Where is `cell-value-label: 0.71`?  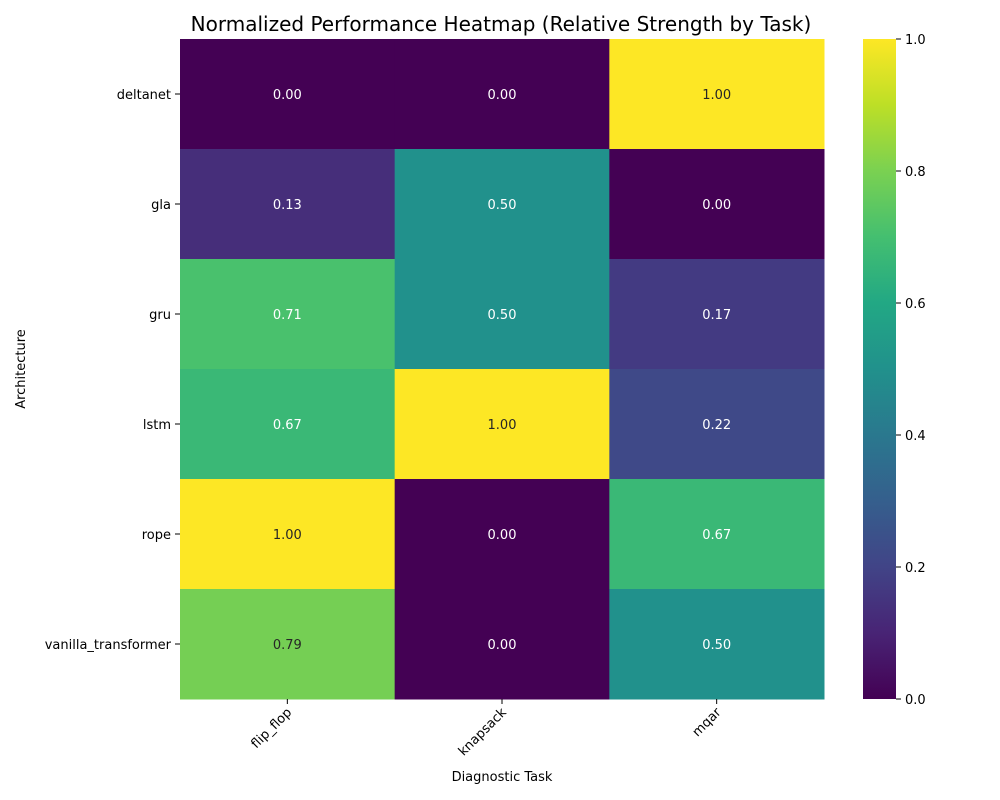 cell-value-label: 0.71 is located at coordinates (287, 315).